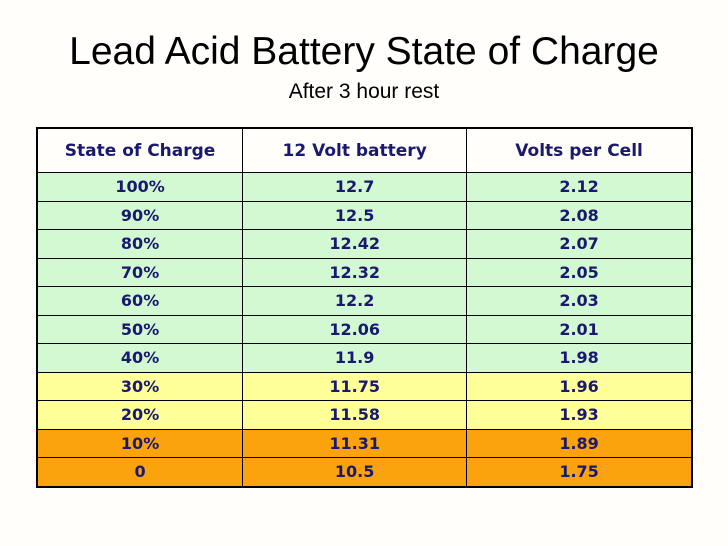 This screenshot has width=728, height=546. I want to click on cell-volts-per-cell: 2.03, so click(579, 301).